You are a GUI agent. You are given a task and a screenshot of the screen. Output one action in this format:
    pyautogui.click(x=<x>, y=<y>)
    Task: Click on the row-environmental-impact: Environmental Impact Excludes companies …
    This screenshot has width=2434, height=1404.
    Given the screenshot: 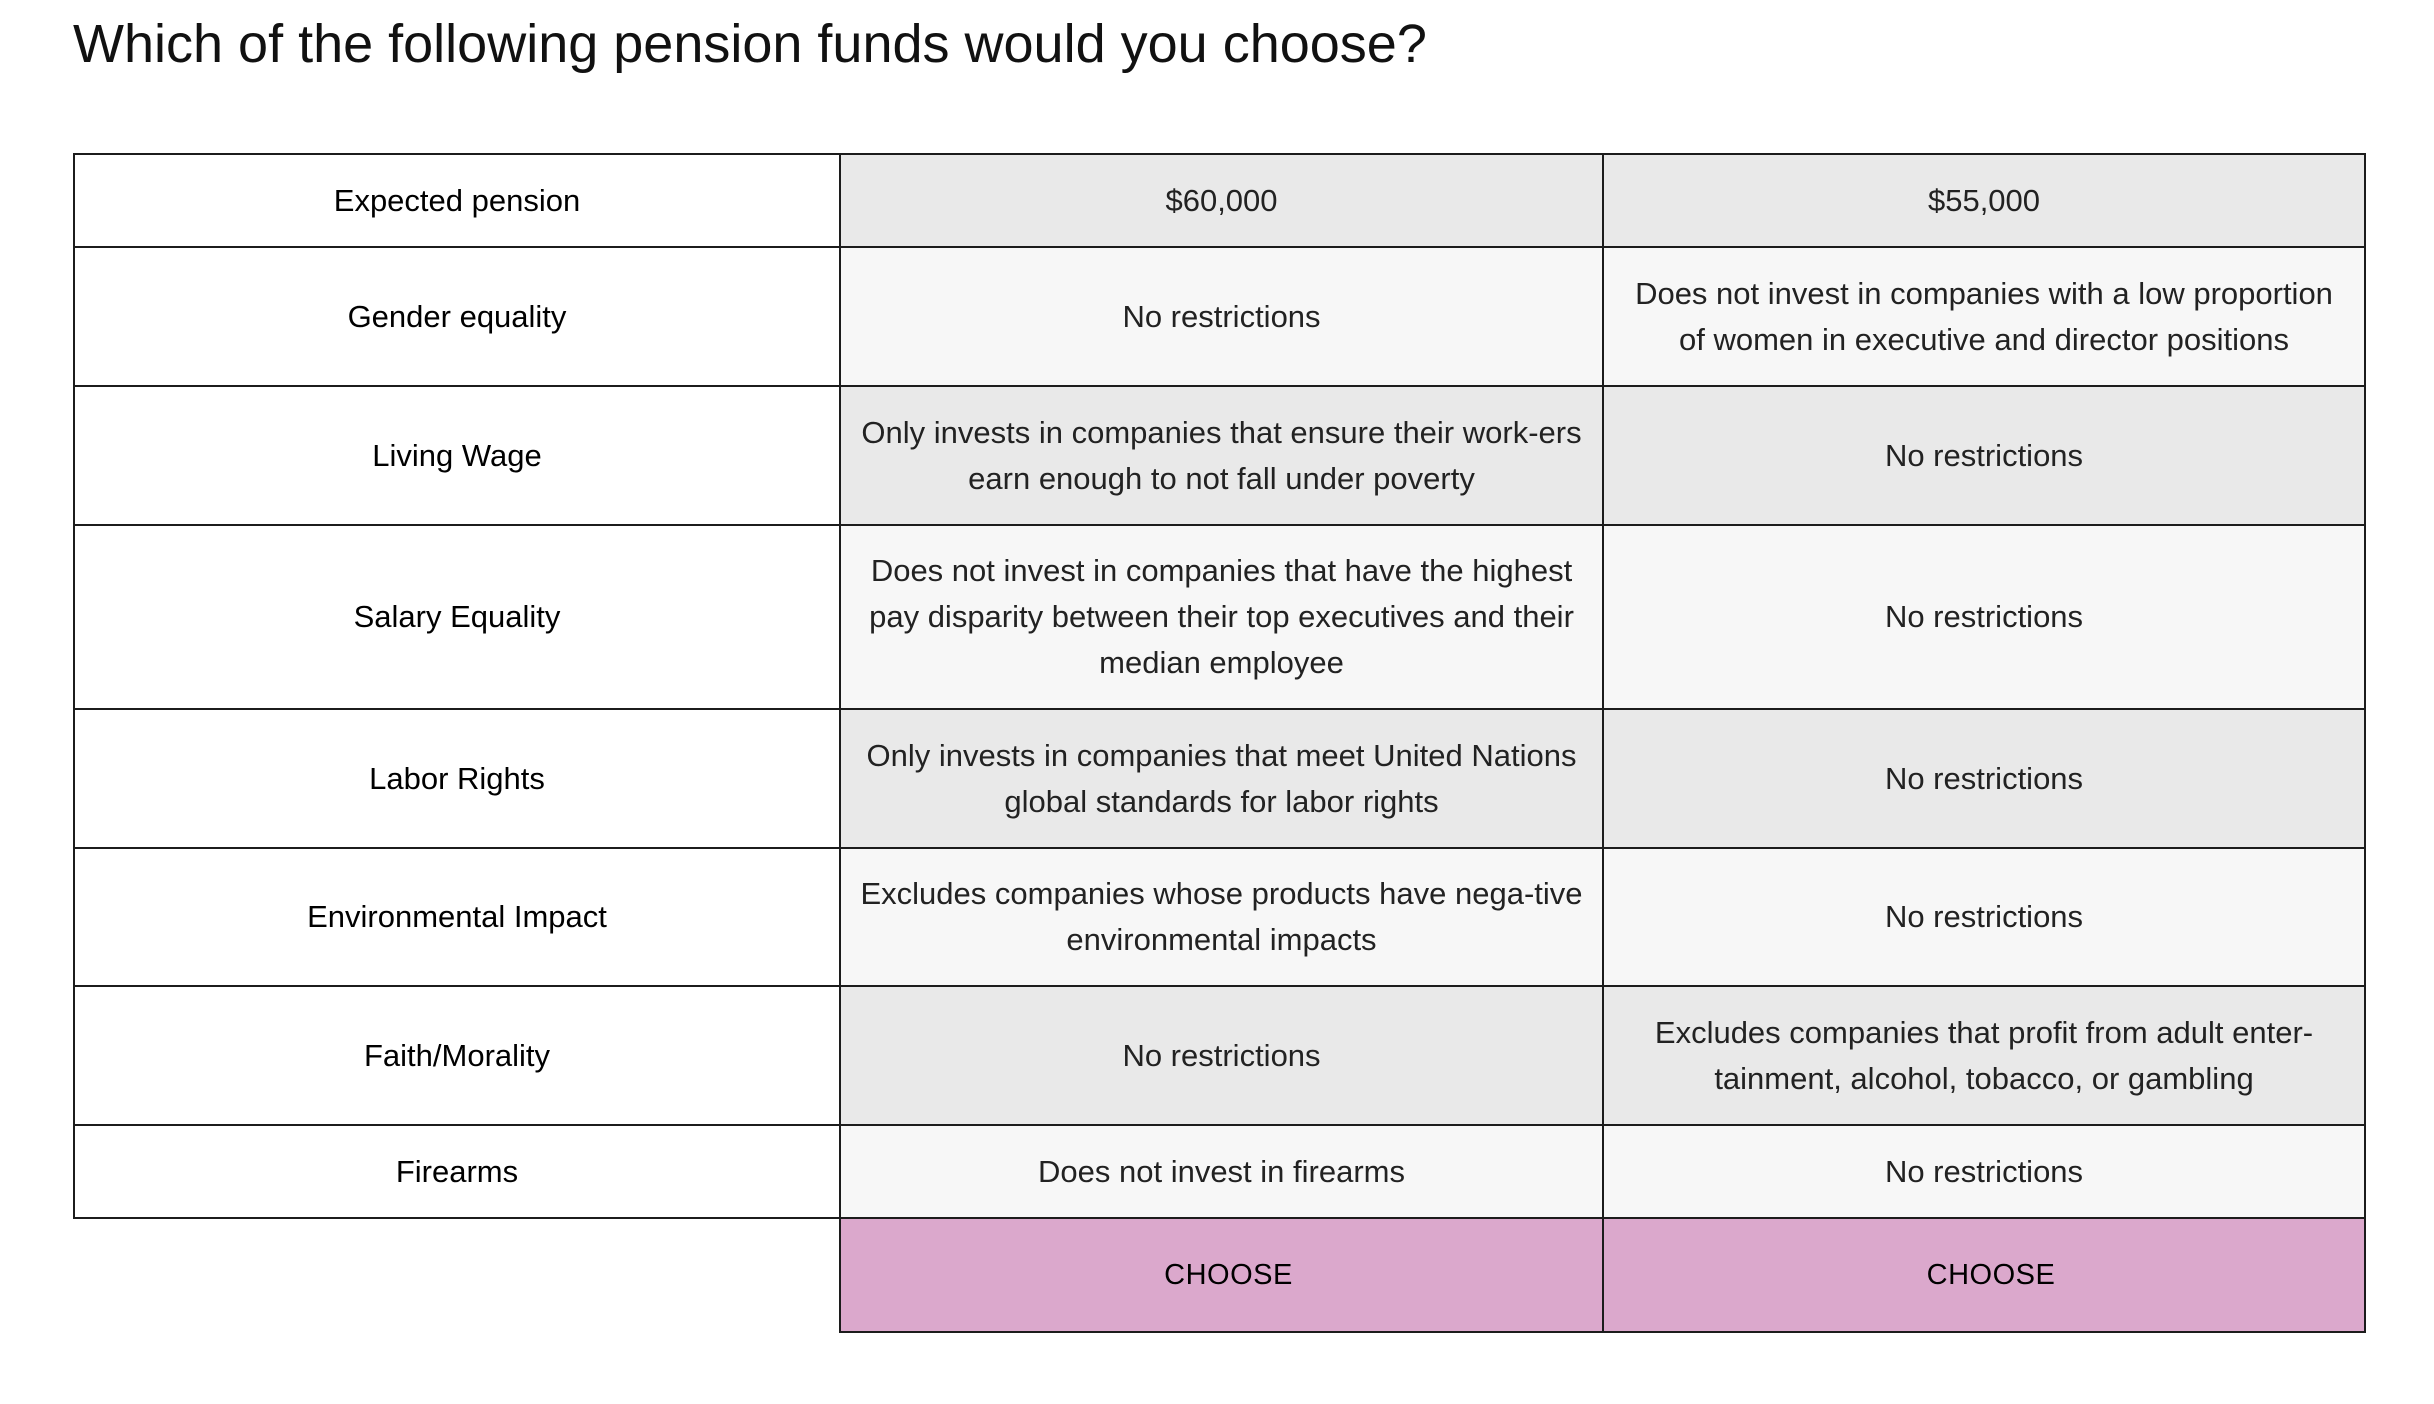 What is the action you would take?
    pyautogui.click(x=1219, y=917)
    